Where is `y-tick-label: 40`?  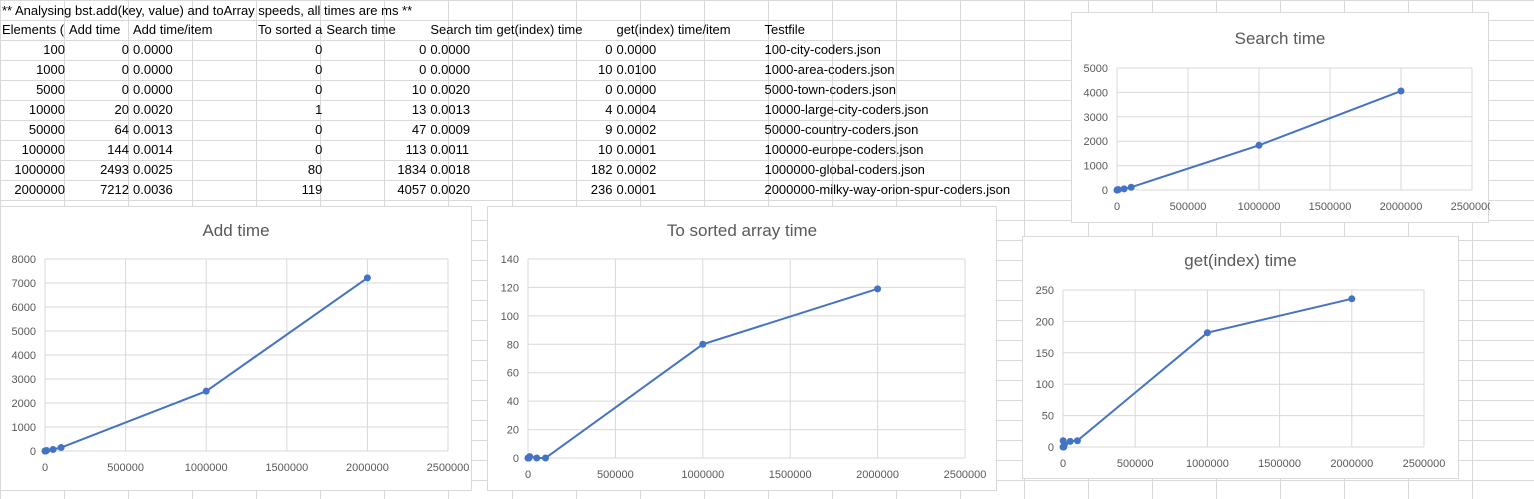 y-tick-label: 40 is located at coordinates (513, 402).